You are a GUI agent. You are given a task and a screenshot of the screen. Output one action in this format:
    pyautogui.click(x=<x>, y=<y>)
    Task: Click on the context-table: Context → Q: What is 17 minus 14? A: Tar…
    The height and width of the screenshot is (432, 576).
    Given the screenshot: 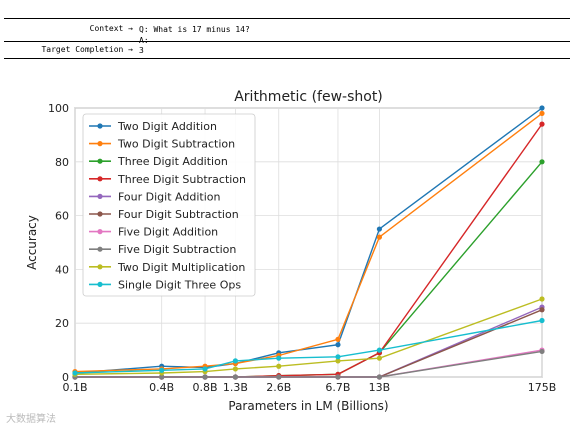 What is the action you would take?
    pyautogui.click(x=287, y=38)
    